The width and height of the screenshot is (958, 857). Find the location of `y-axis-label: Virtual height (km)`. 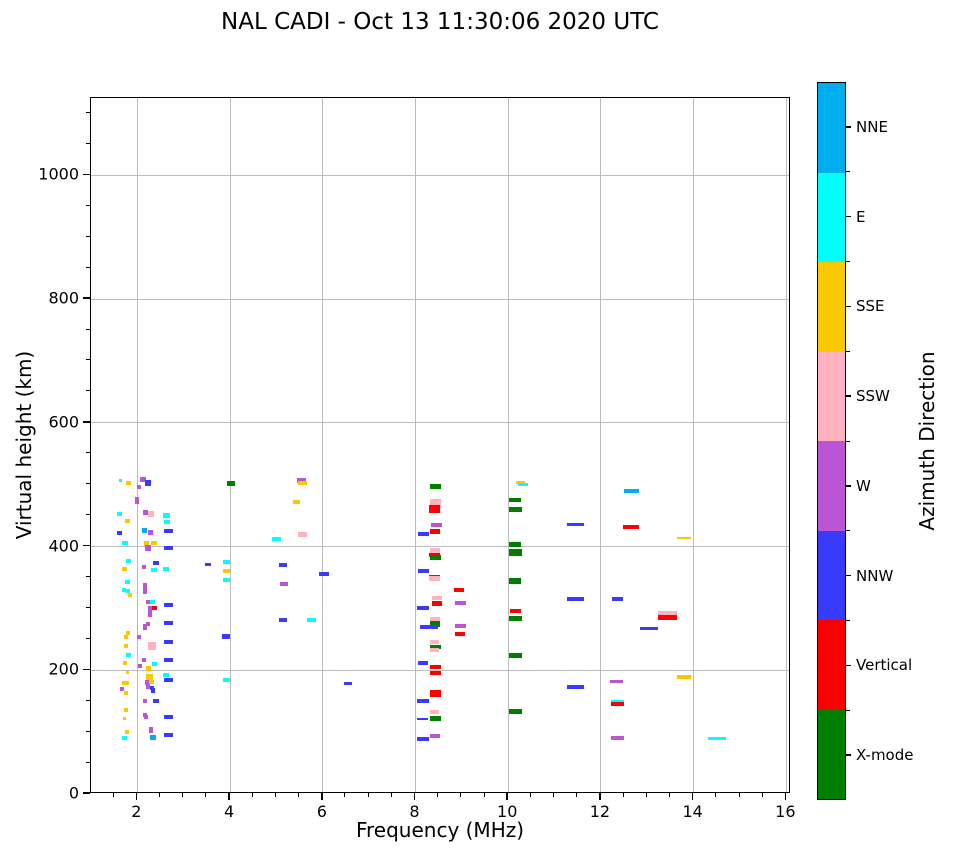

y-axis-label: Virtual height (km) is located at coordinates (24, 445).